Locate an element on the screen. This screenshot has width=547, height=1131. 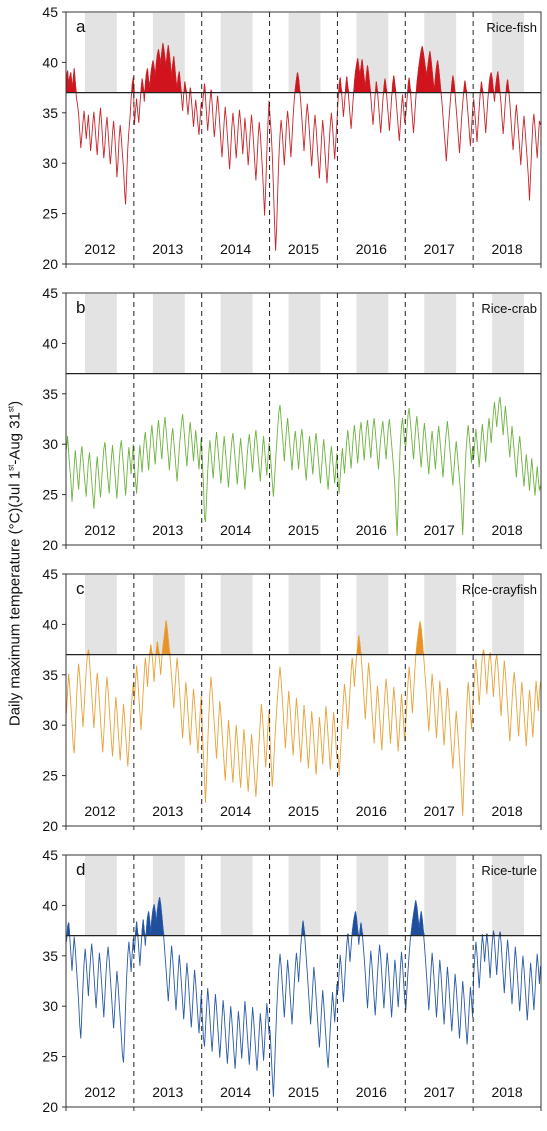
panel-title: Rice-fish is located at coordinates (511, 27).